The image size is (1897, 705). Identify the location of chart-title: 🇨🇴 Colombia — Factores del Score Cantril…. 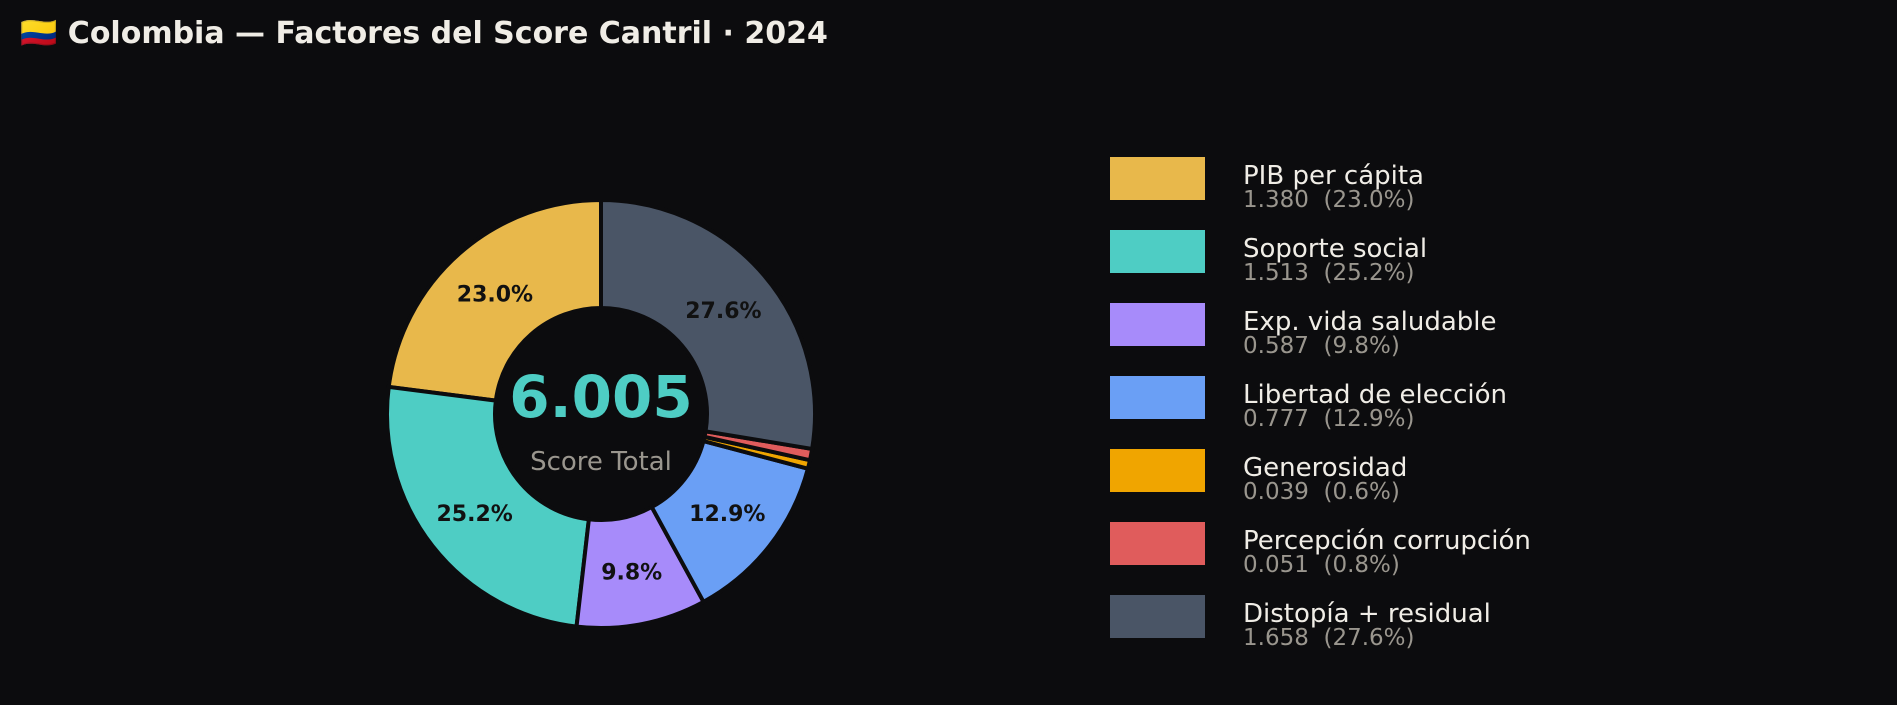
(424, 33).